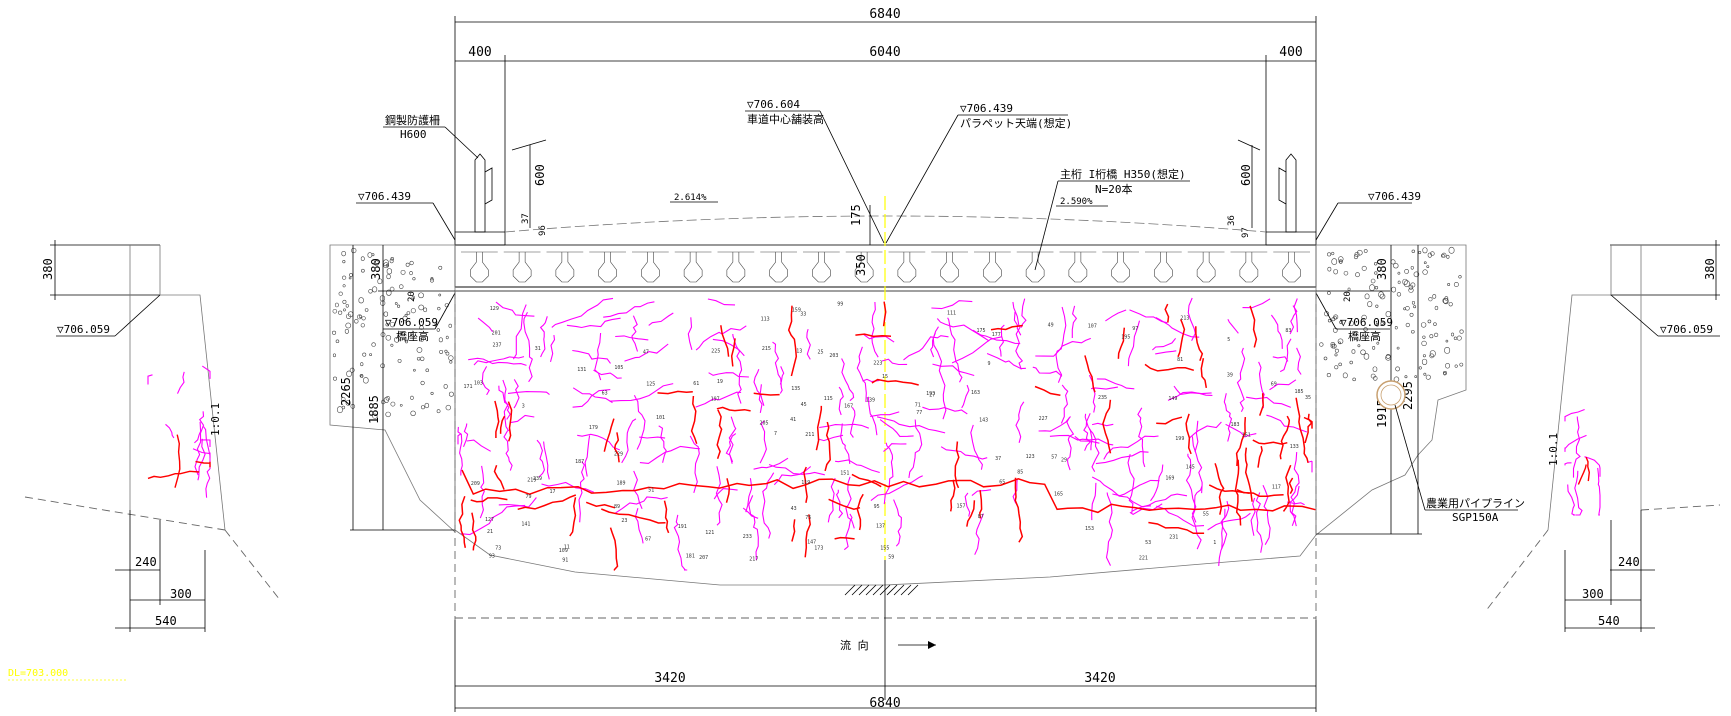 The image size is (1731, 716). I want to click on crack-id-mark: 81, so click(1180, 360).